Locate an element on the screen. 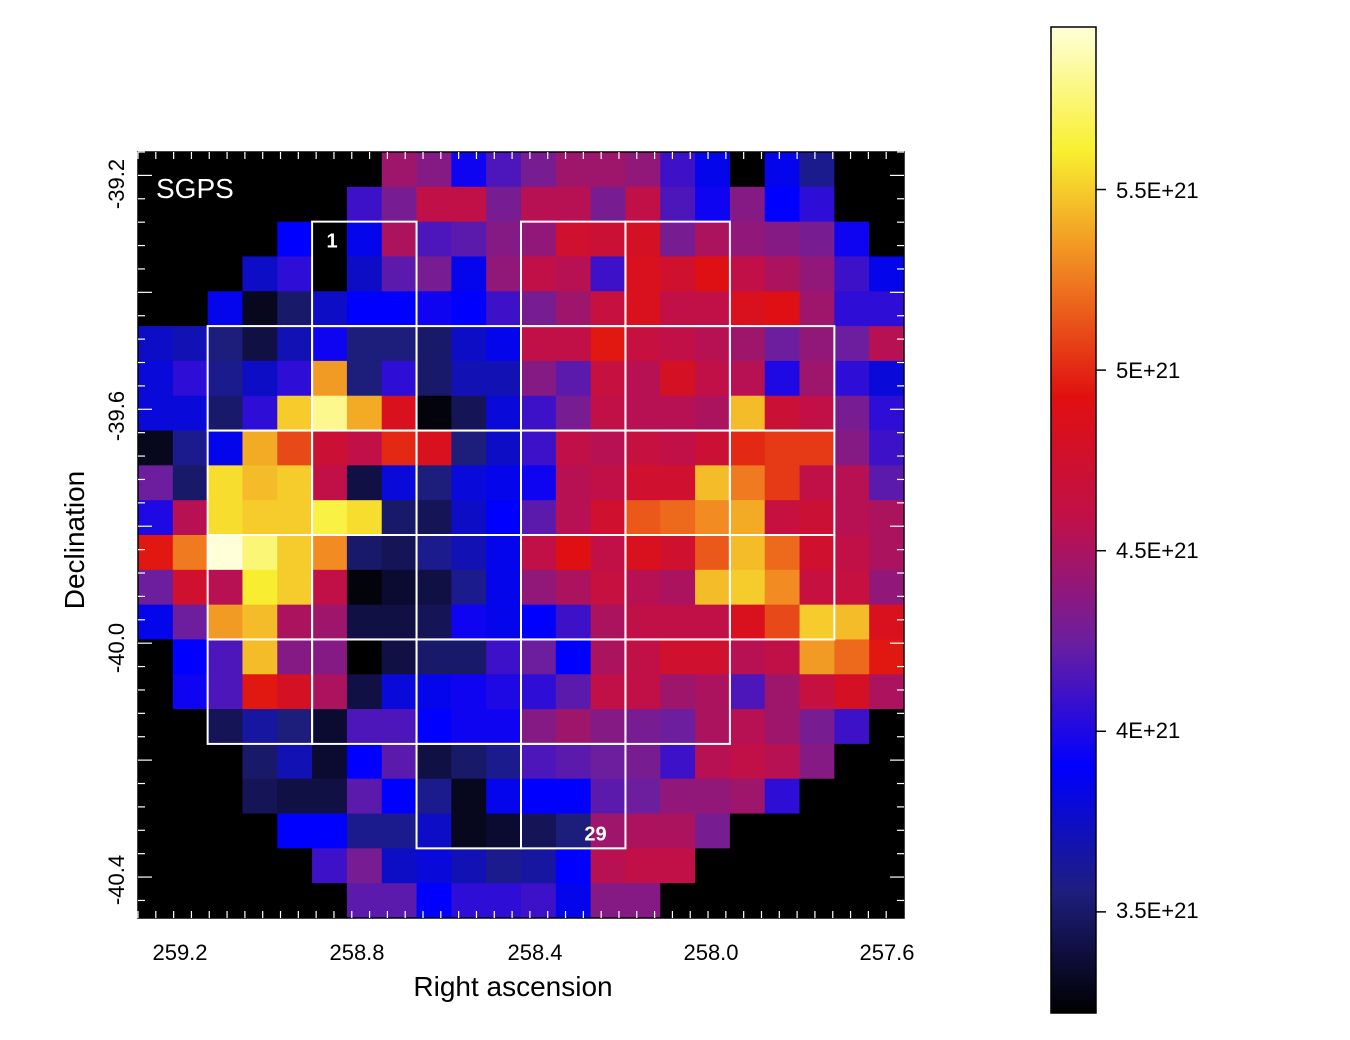 This screenshot has height=1040, width=1350. y-tick-label: -39.2 is located at coordinates (116, 184).